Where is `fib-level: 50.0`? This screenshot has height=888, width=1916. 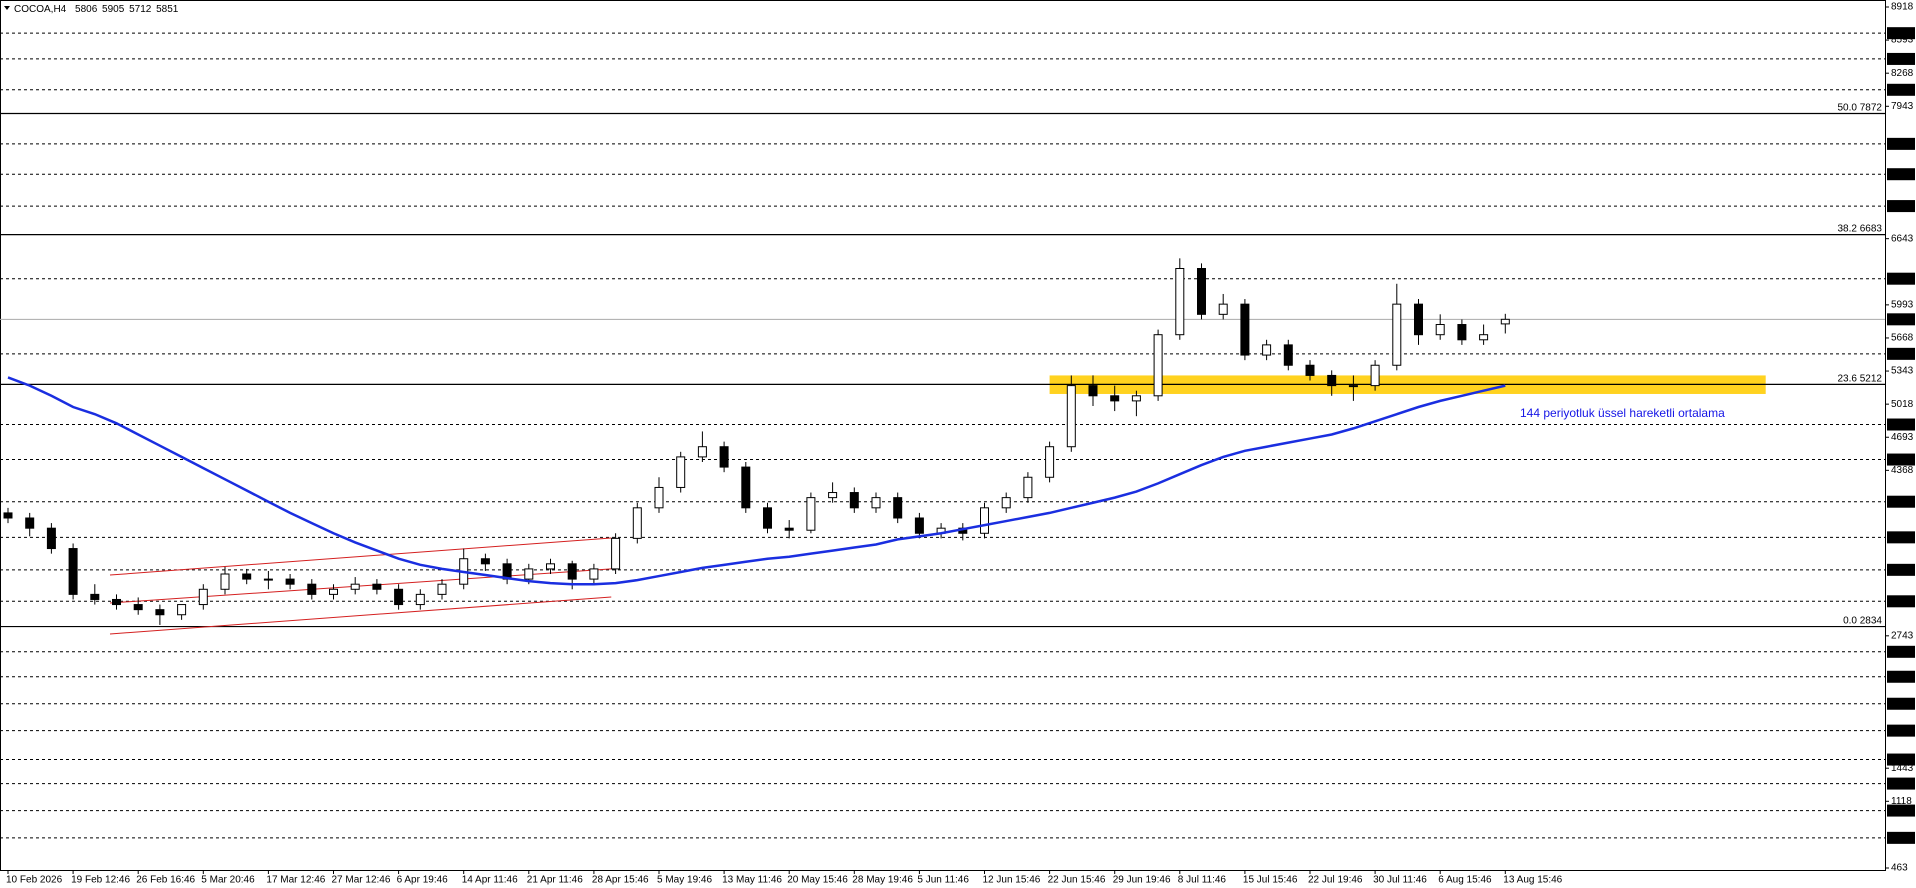
fib-level: 50.0 is located at coordinates (1848, 107).